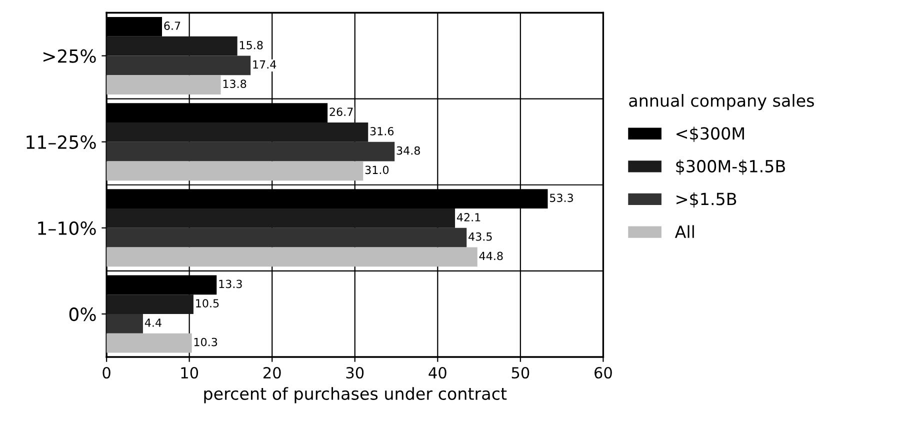  I want to click on data-label: 34.8, so click(408, 150).